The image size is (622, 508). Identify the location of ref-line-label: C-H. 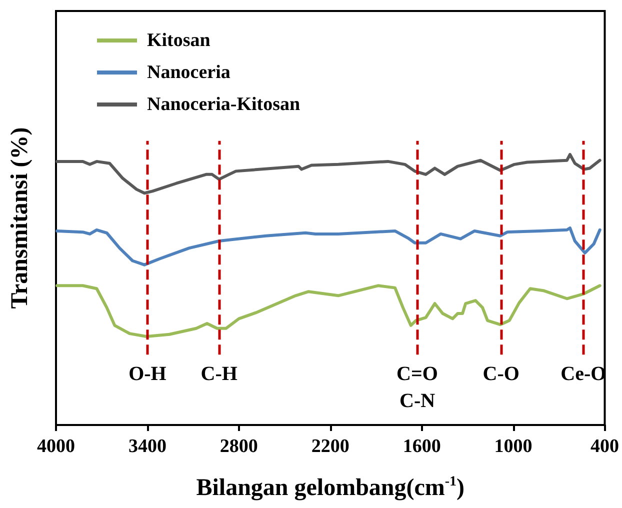
(219, 374).